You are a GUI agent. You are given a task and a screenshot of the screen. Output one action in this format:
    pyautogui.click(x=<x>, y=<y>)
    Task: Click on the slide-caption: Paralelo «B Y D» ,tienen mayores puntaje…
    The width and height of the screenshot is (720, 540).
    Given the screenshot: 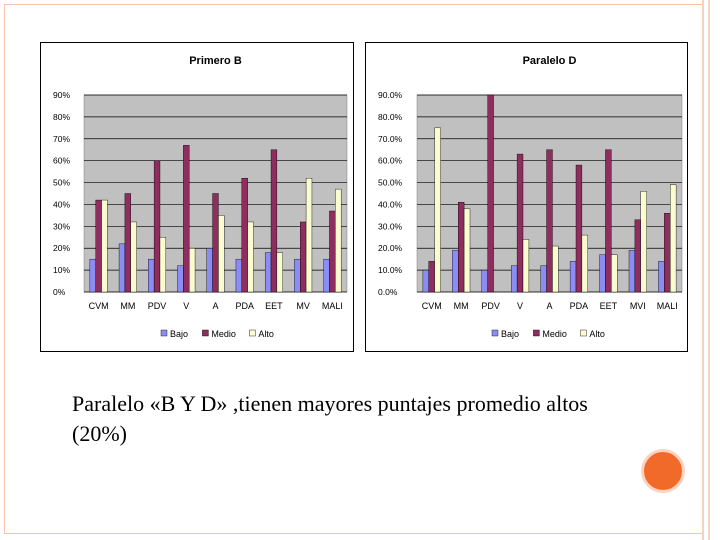 What is the action you would take?
    pyautogui.click(x=330, y=418)
    